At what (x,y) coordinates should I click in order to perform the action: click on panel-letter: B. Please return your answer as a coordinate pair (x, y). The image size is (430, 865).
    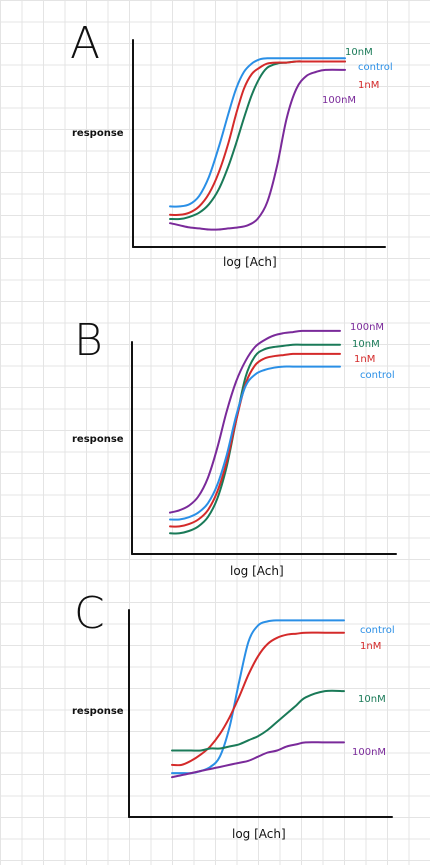
    Looking at the image, I should click on (88, 340).